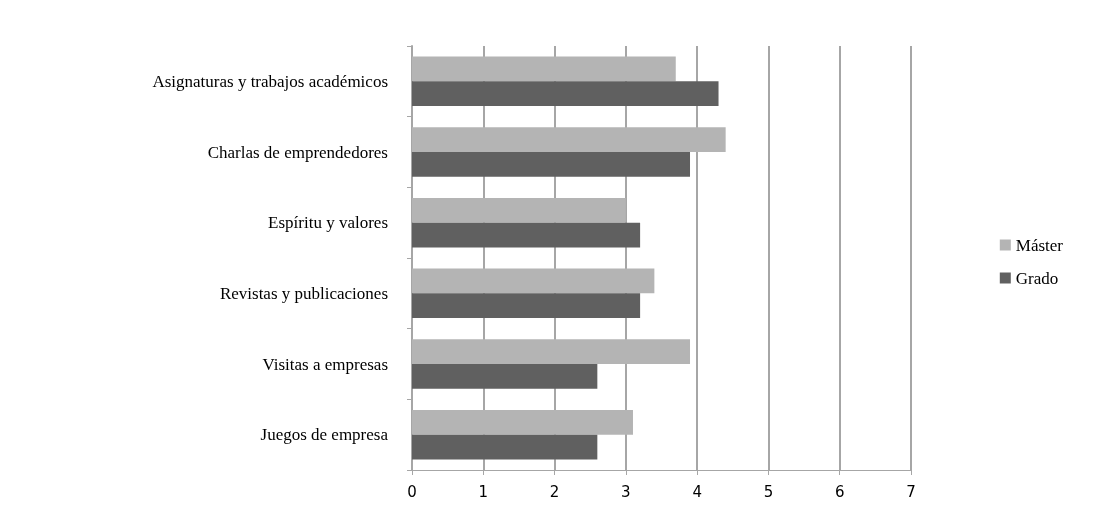 The height and width of the screenshot is (523, 1096). I want to click on x-tick-label: 7, so click(911, 491).